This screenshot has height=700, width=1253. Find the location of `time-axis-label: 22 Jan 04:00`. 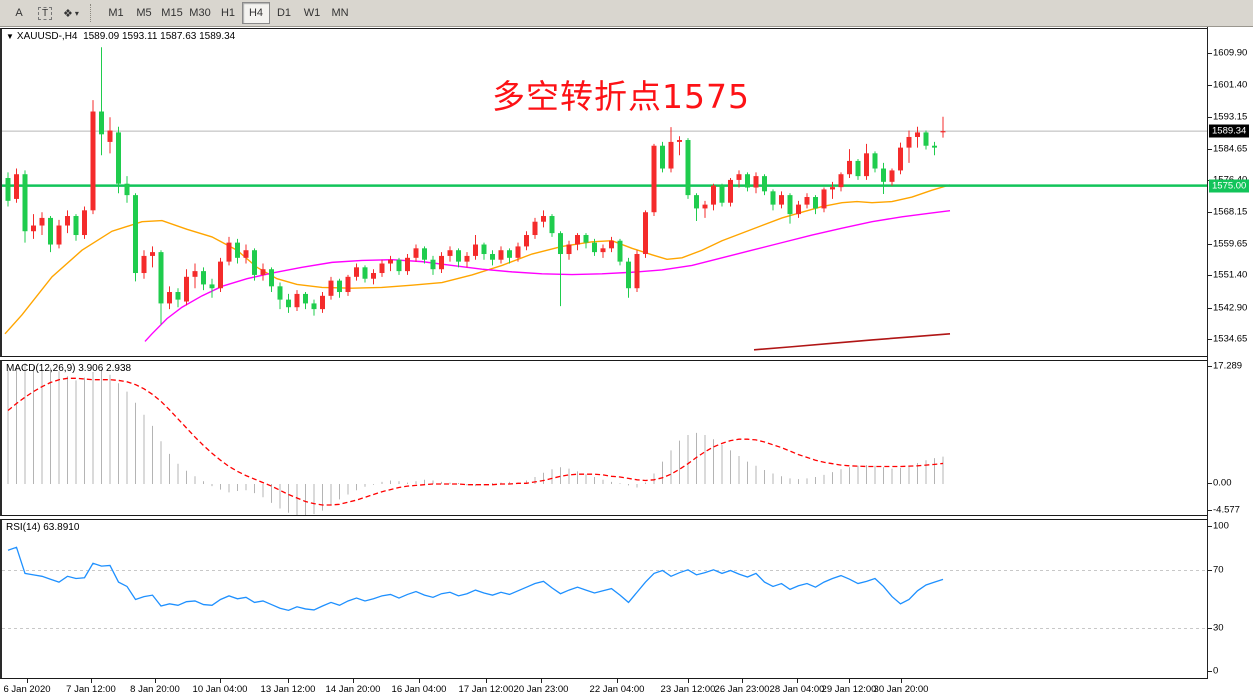

time-axis-label: 22 Jan 04:00 is located at coordinates (617, 689).